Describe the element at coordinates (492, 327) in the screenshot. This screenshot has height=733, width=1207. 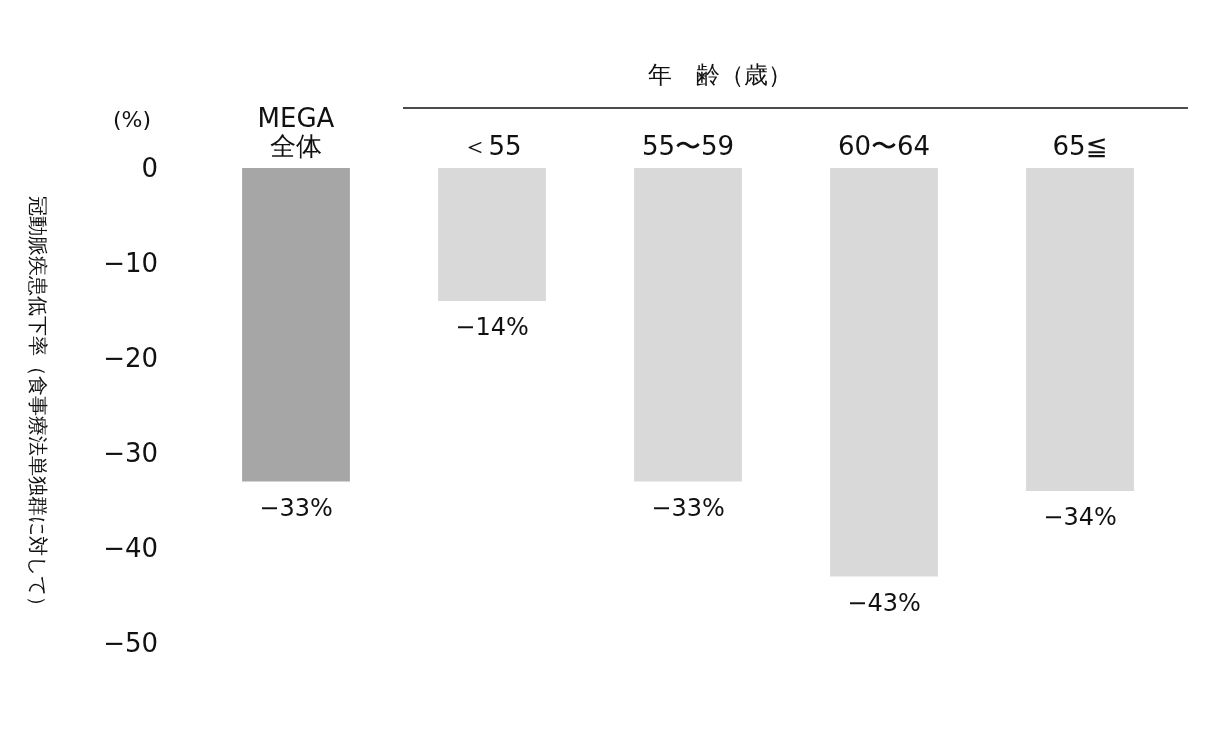
I see `data-label: −14%` at that location.